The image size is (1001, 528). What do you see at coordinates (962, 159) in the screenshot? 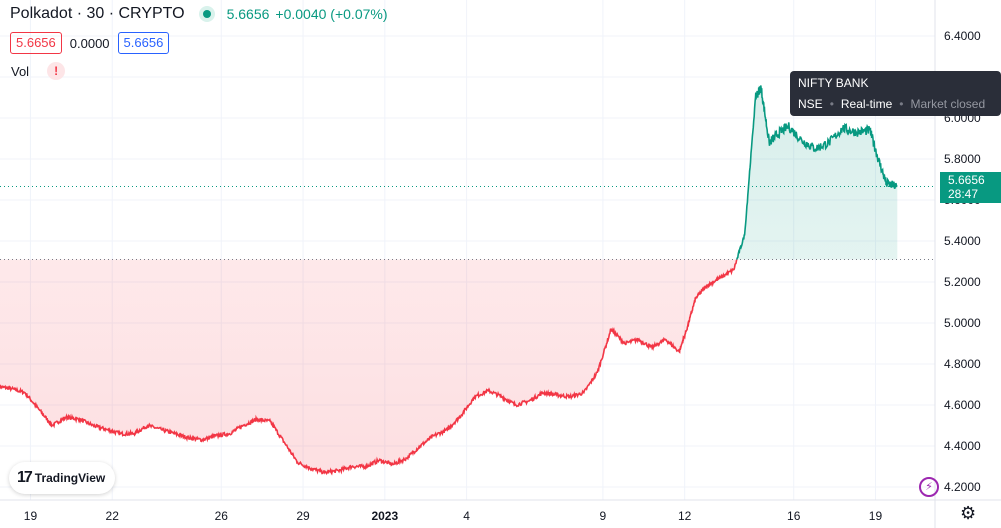
I see `price-tick-label: 5.8000` at bounding box center [962, 159].